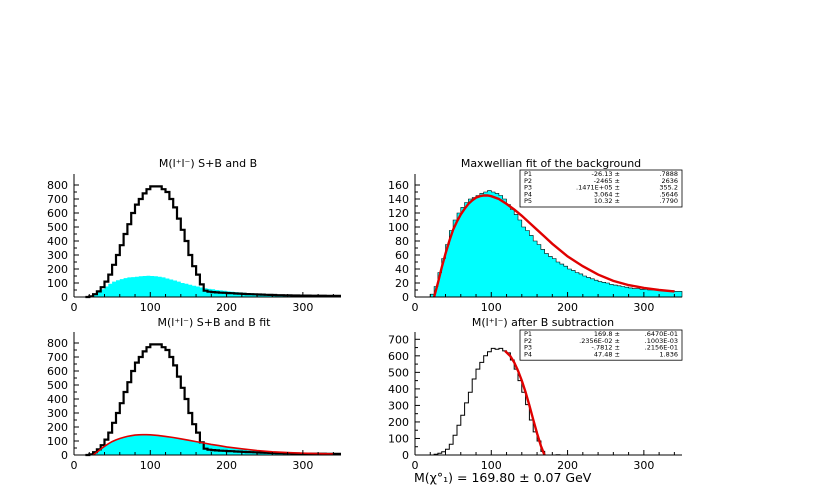  What do you see at coordinates (607, 201) in the screenshot?
I see `stat-param-value: 10.32 ±` at bounding box center [607, 201].